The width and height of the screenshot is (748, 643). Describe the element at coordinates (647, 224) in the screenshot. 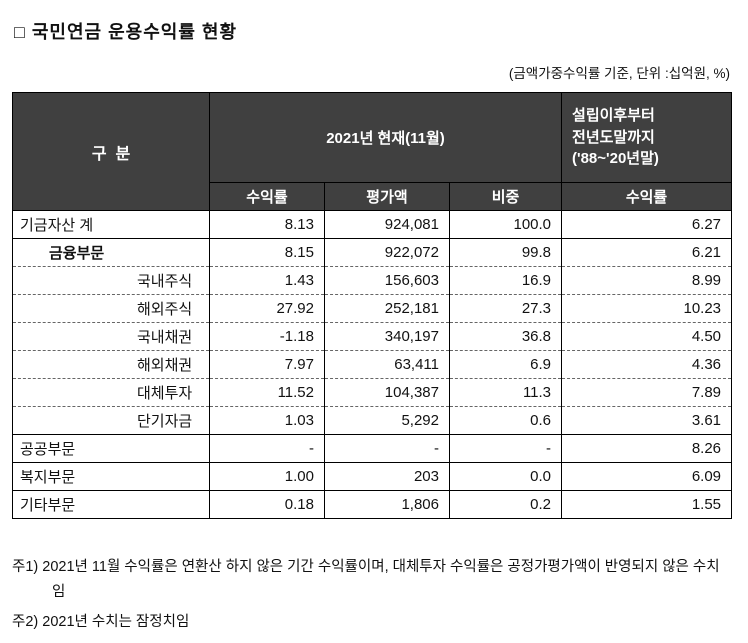

I see `row-value: 6.27` at that location.